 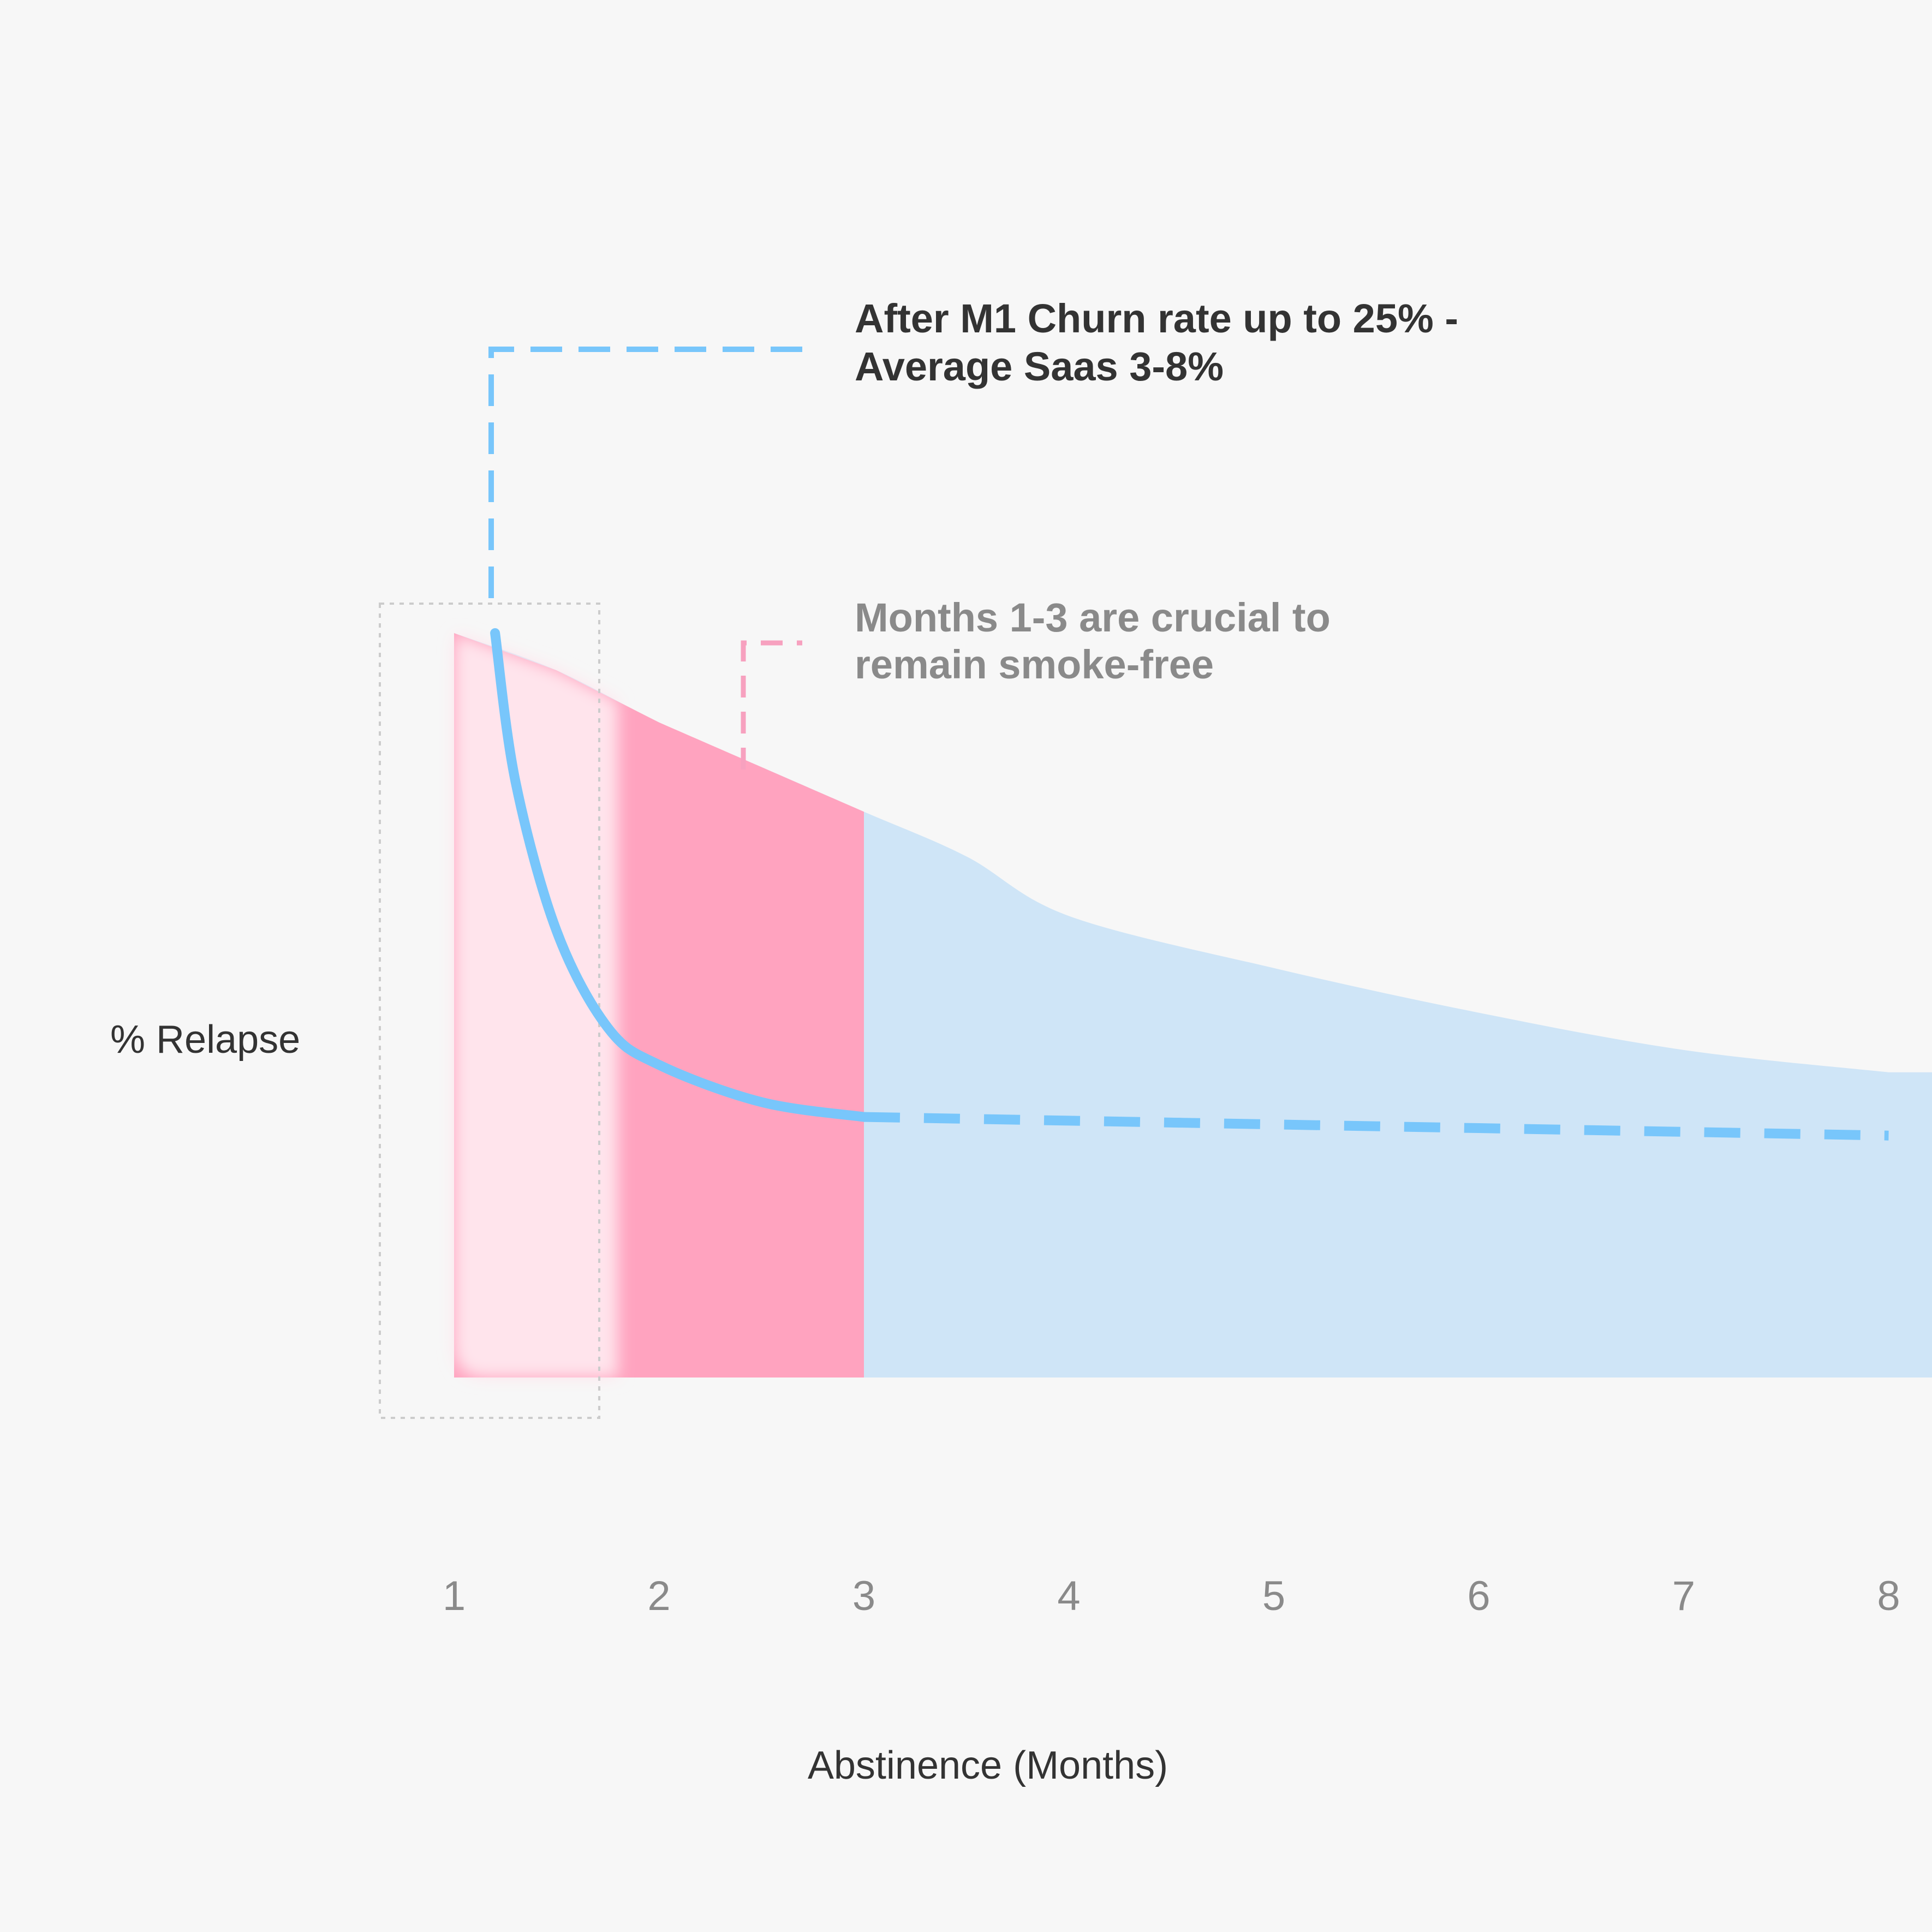 What do you see at coordinates (1888, 1596) in the screenshot?
I see `x-tick-label: 8` at bounding box center [1888, 1596].